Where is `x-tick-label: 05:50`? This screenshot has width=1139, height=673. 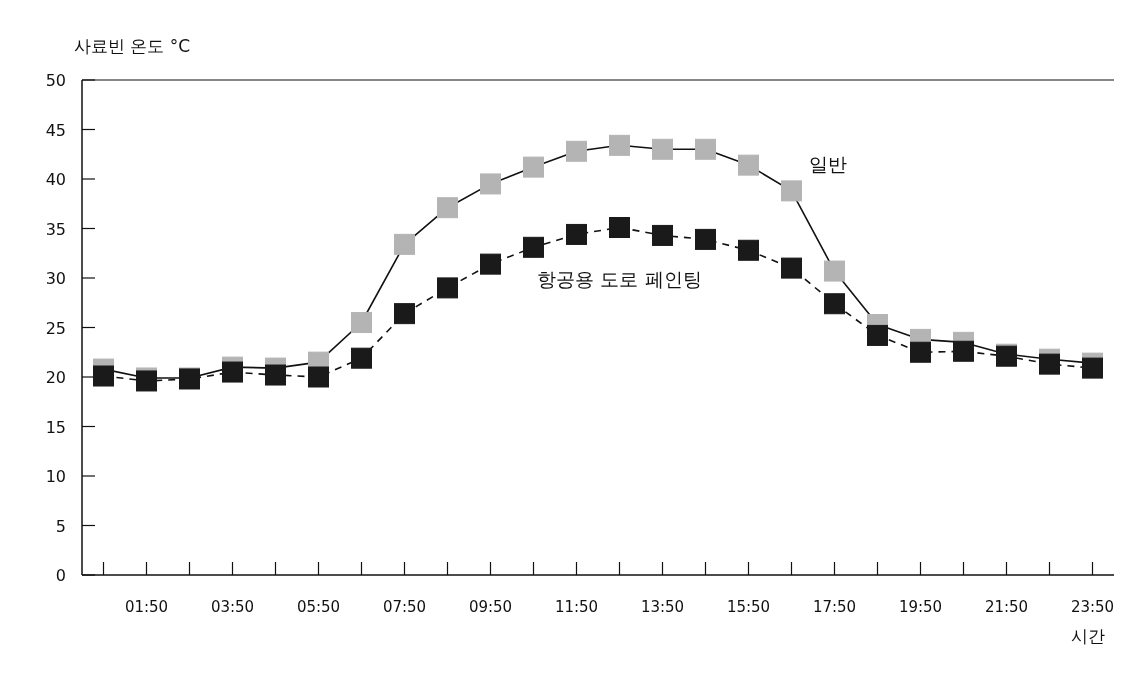
x-tick-label: 05:50 is located at coordinates (318, 607).